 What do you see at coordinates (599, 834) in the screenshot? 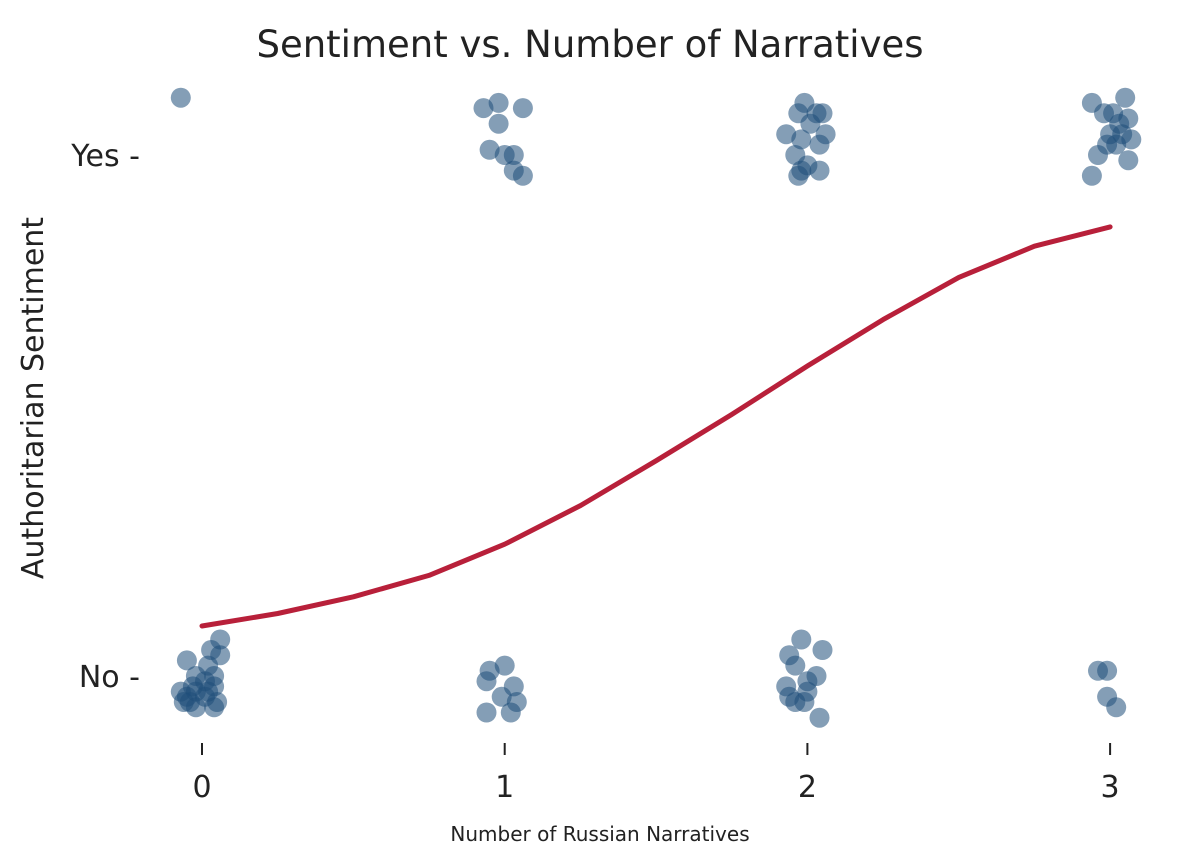
I see `x-axis-label: Number of Russian Narratives` at bounding box center [599, 834].